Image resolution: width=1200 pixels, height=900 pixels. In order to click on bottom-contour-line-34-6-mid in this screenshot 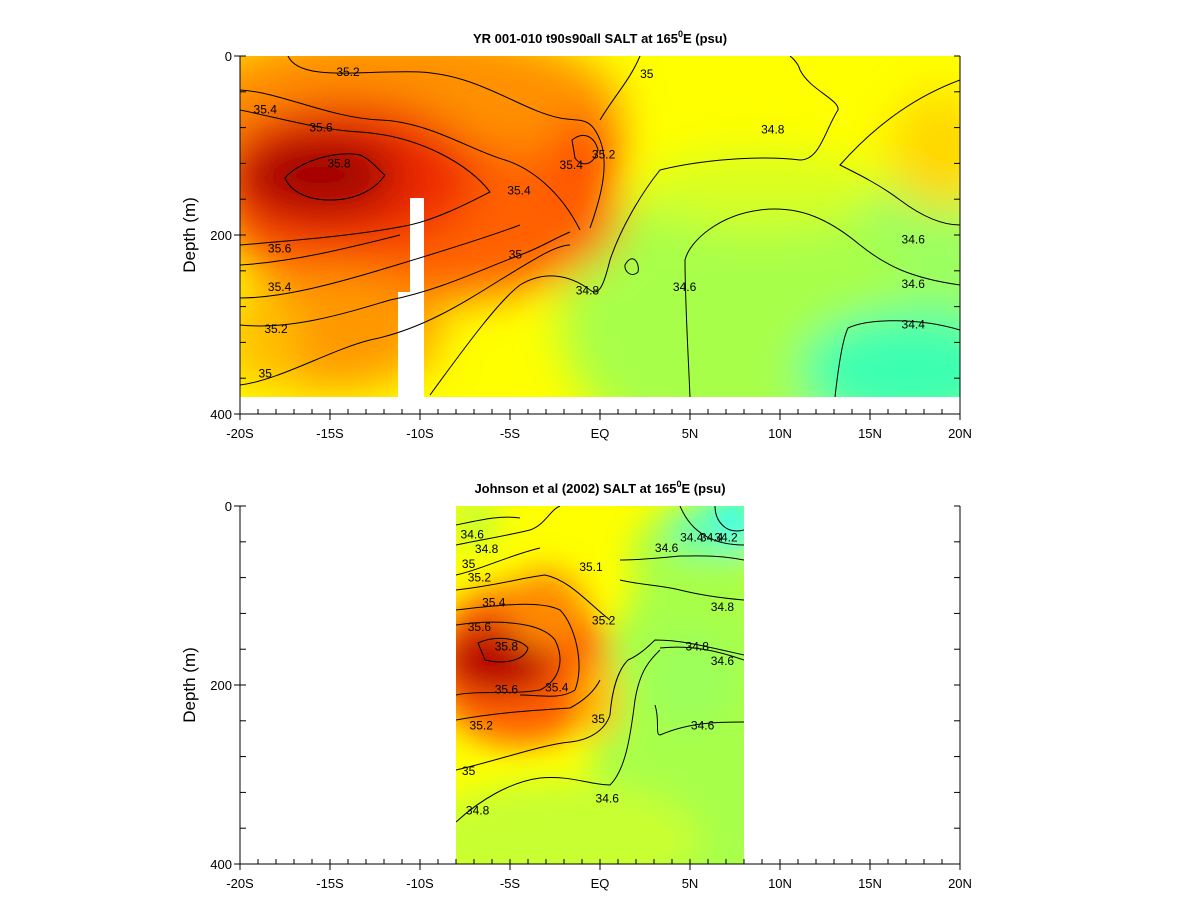, I will do `click(699, 720)`.